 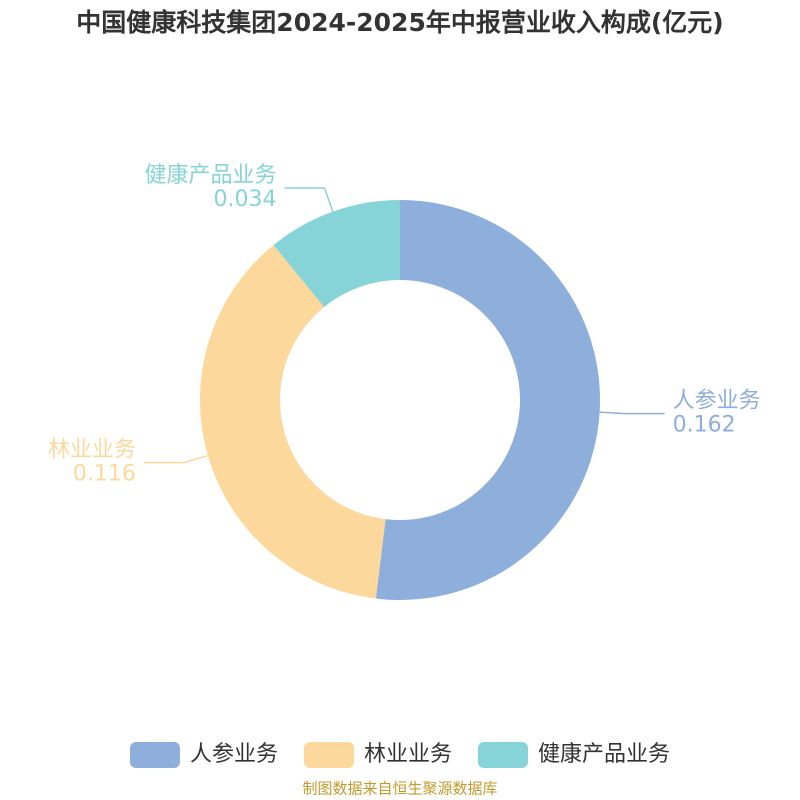 What do you see at coordinates (234, 754) in the screenshot?
I see `legend-label: 人参业务` at bounding box center [234, 754].